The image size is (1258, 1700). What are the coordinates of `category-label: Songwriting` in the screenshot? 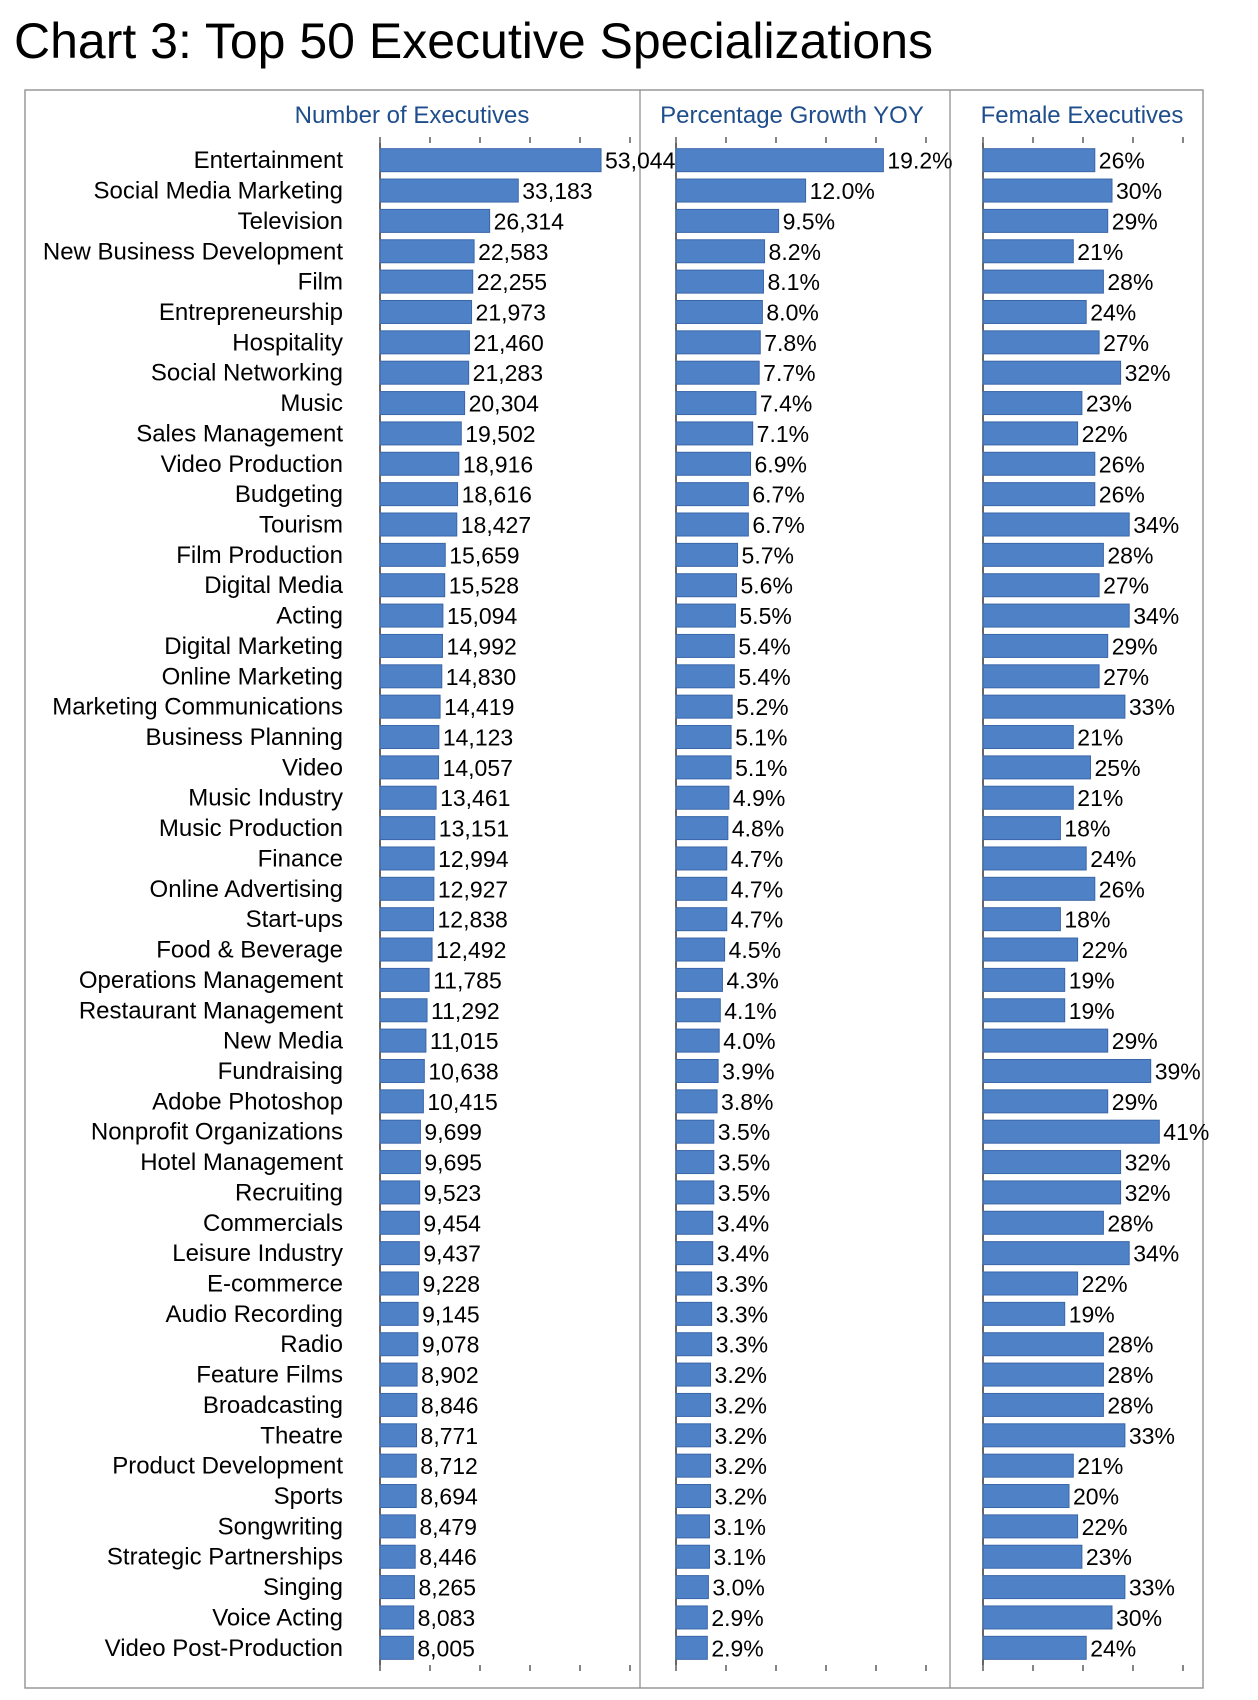 It's located at (280, 1526).